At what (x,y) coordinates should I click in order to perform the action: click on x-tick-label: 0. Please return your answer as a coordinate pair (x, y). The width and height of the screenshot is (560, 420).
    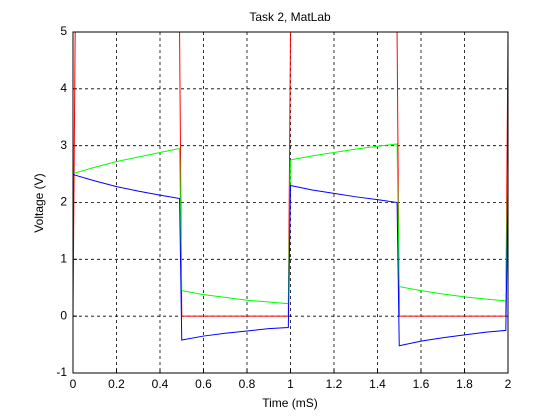
    Looking at the image, I should click on (73, 384).